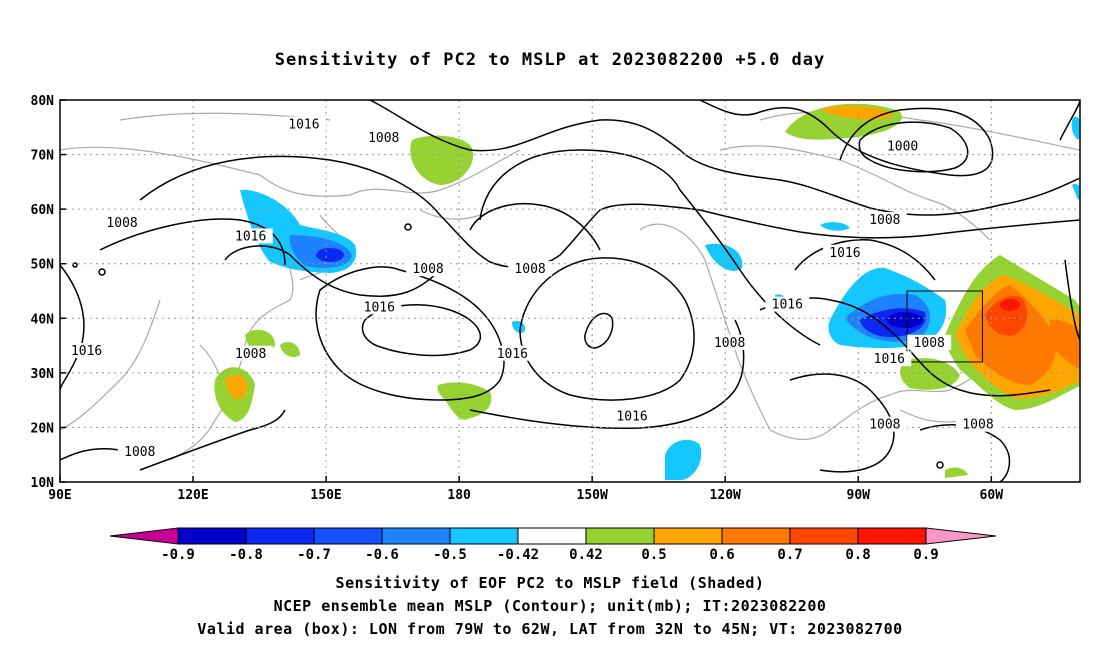 Image resolution: width=1100 pixels, height=650 pixels. Describe the element at coordinates (925, 555) in the screenshot. I see `colorbar-label: 0.9` at that location.